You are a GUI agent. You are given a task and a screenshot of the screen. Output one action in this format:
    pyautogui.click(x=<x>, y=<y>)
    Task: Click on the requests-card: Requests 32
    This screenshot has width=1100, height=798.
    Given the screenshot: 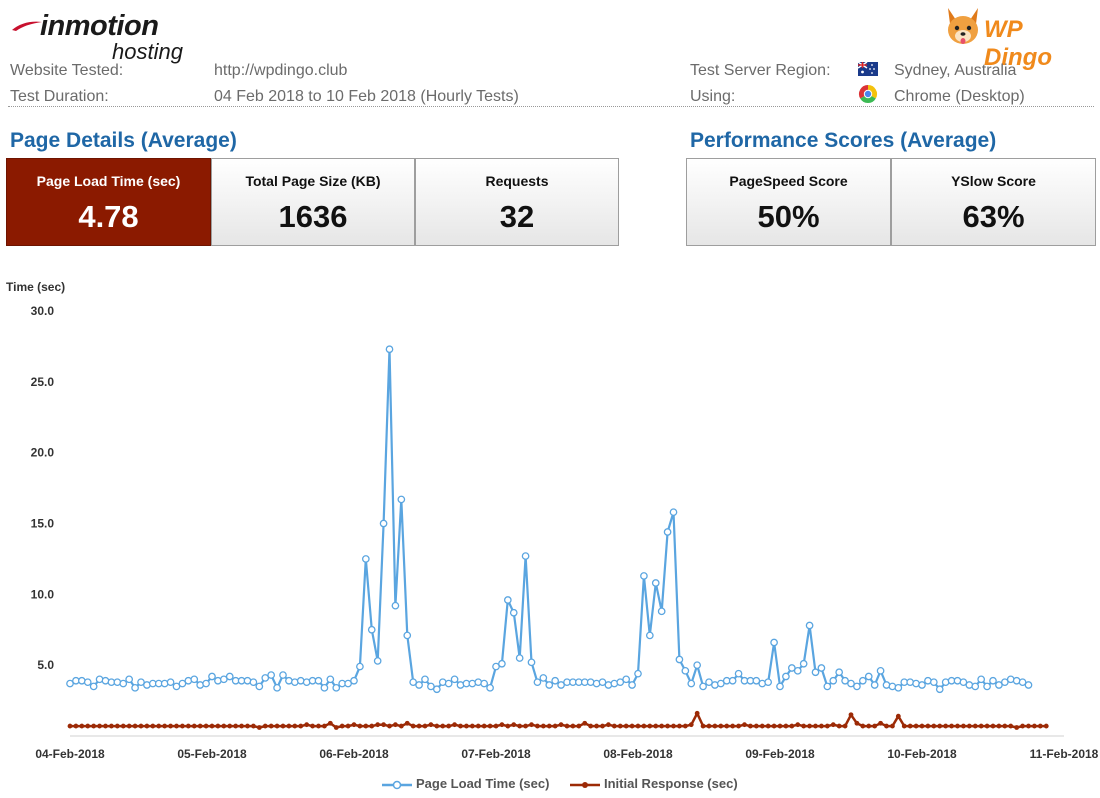 What is the action you would take?
    pyautogui.click(x=517, y=202)
    